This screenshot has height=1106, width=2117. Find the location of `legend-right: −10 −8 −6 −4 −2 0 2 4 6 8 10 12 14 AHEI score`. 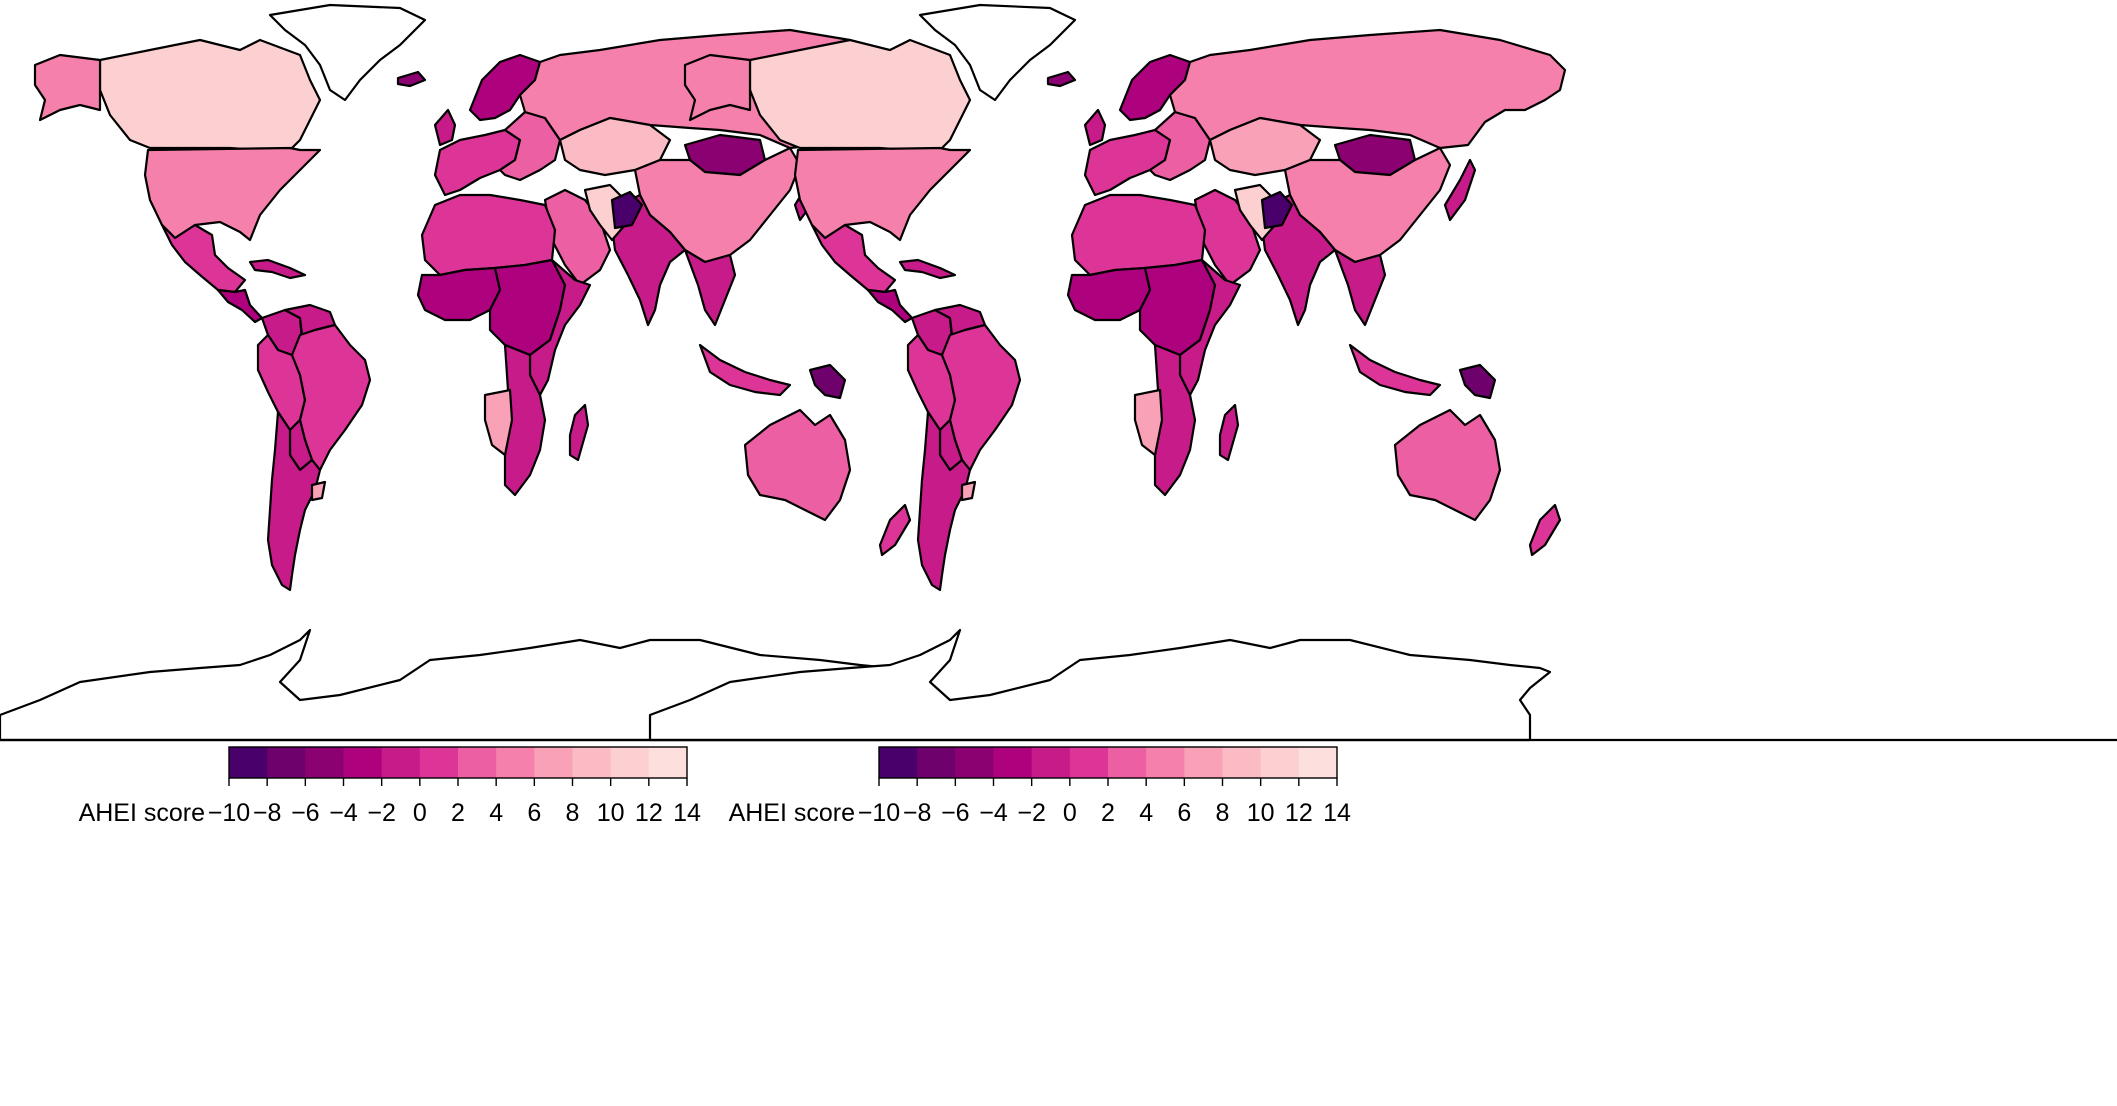

legend-right: −10 −8 −6 −4 −2 0 2 4 6 8 10 12 14 AHEI score is located at coordinates (1040, 786).